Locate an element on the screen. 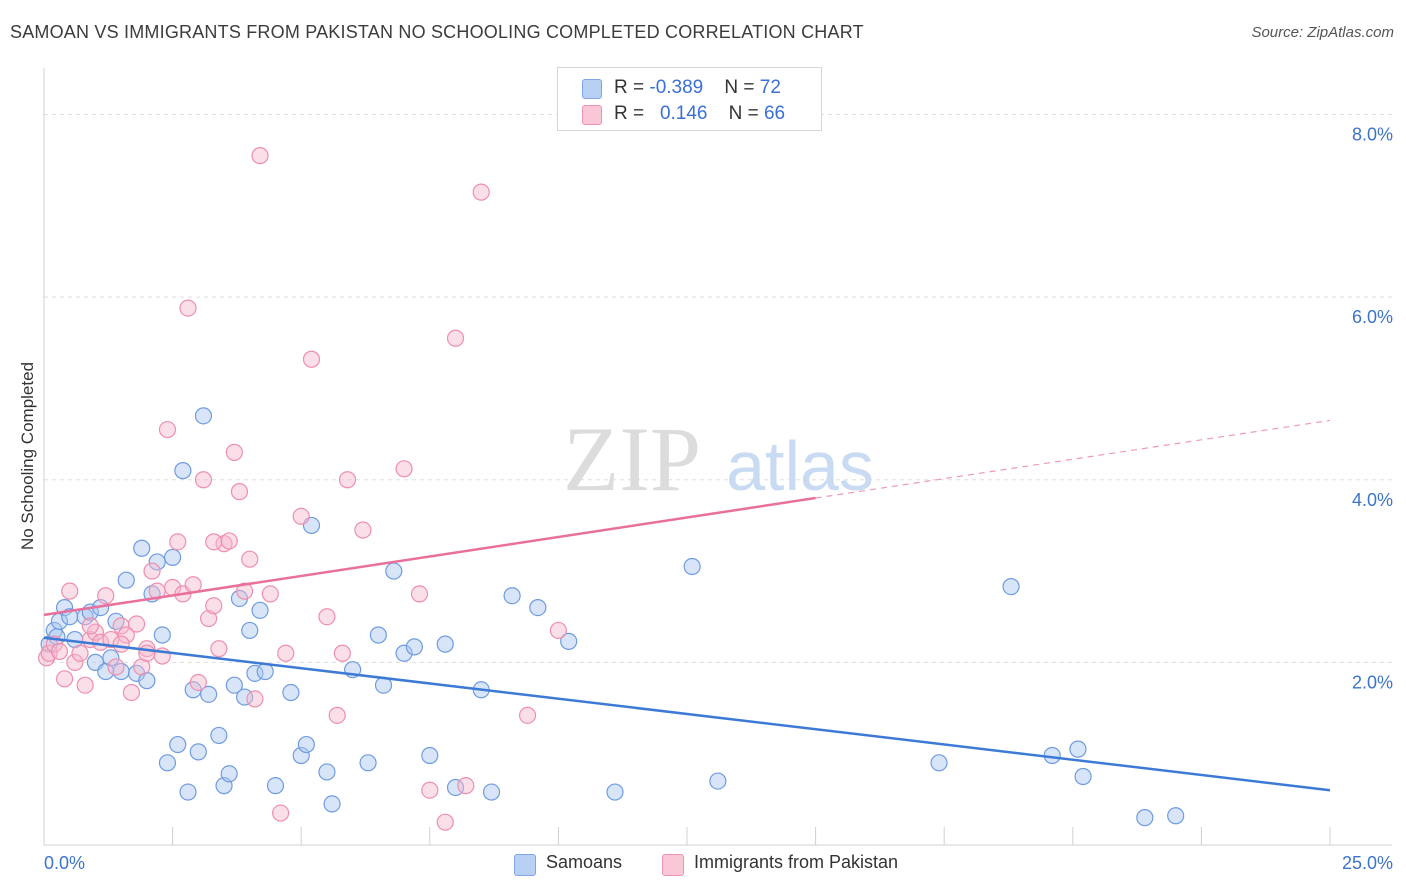 Image resolution: width=1406 pixels, height=892 pixels. watermark: ZIP atlas is located at coordinates (718, 459).